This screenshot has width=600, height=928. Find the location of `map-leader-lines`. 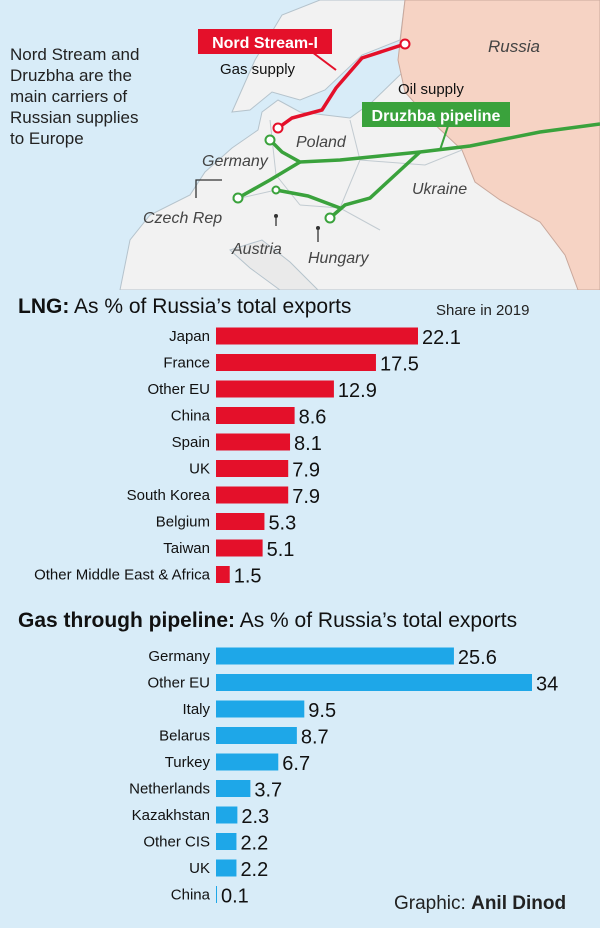

map-leader-lines is located at coordinates (257, 210).